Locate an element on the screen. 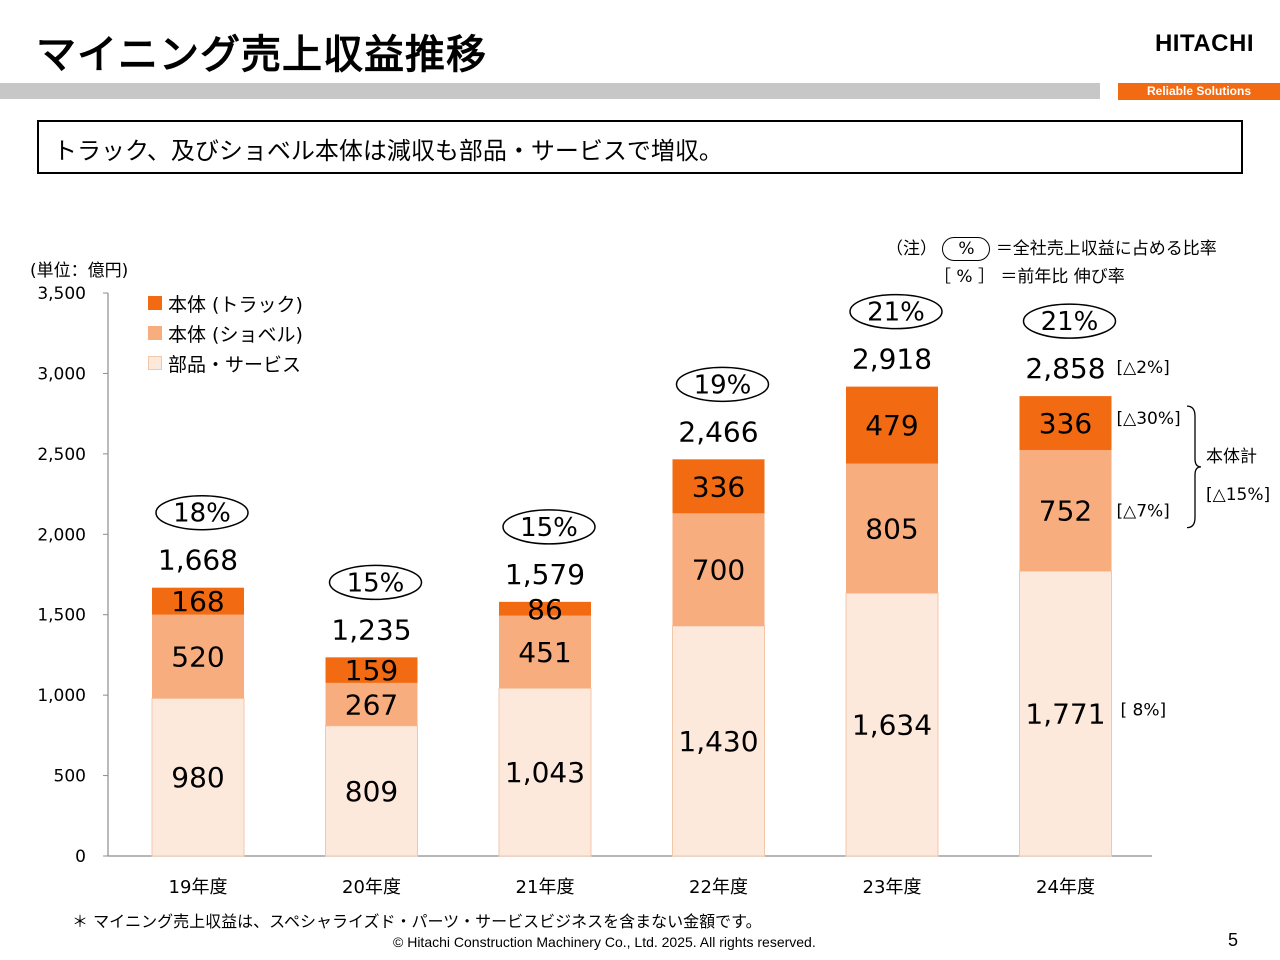 The height and width of the screenshot is (960, 1280). y-tick-label: 2,500 is located at coordinates (61, 455).